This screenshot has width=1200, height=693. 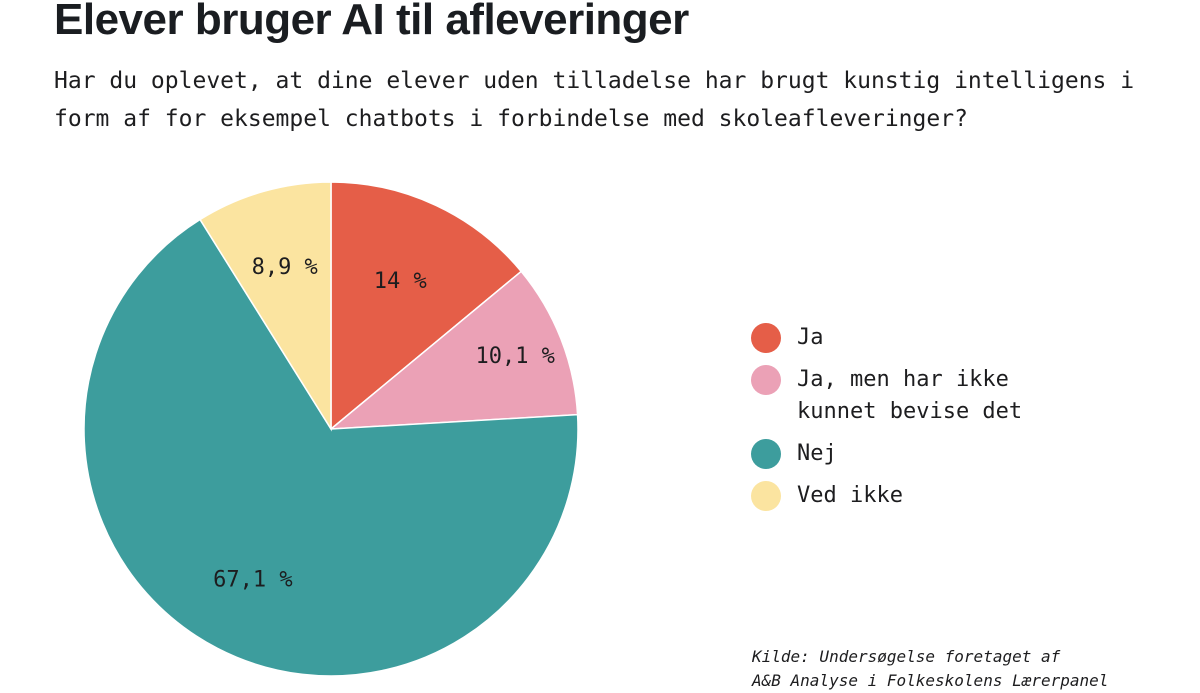 I want to click on source-line-1: Kilde: Undersøgelse foretaget af, so click(x=906, y=656).